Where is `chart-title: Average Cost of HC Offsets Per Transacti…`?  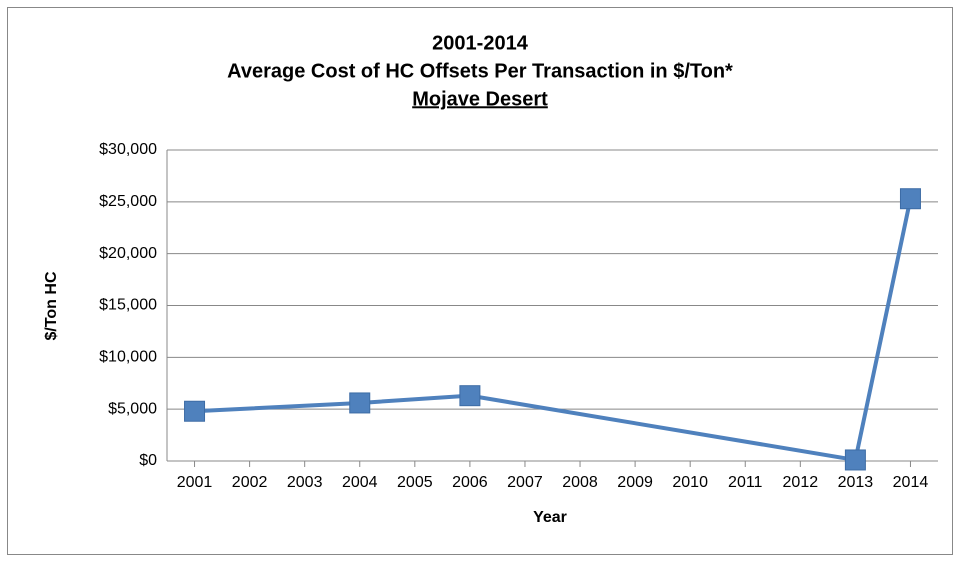
chart-title: Average Cost of HC Offsets Per Transacti… is located at coordinates (480, 71).